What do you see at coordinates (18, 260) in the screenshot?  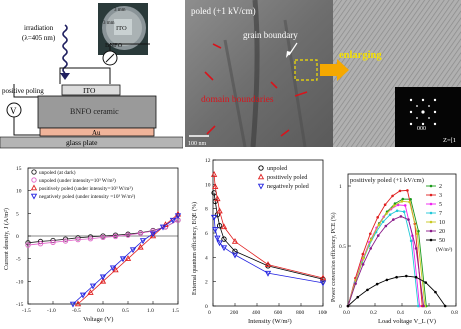 I see `y-tick-label: -5` at bounding box center [18, 260].